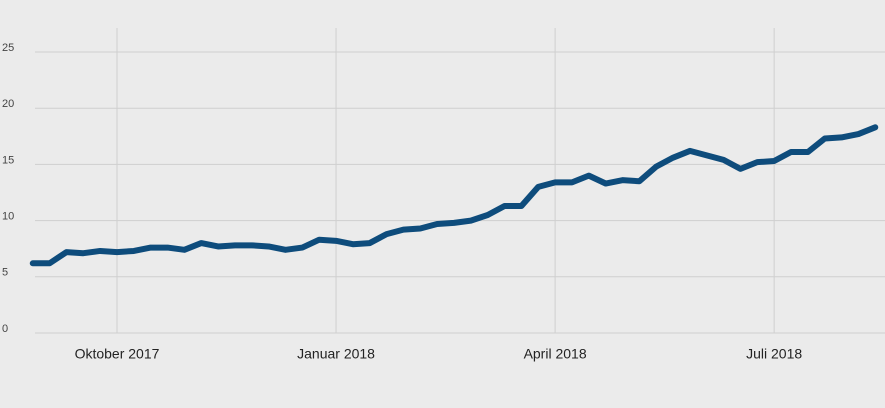 This screenshot has height=408, width=885. Describe the element at coordinates (8, 160) in the screenshot. I see `y-tick-label: 15` at that location.